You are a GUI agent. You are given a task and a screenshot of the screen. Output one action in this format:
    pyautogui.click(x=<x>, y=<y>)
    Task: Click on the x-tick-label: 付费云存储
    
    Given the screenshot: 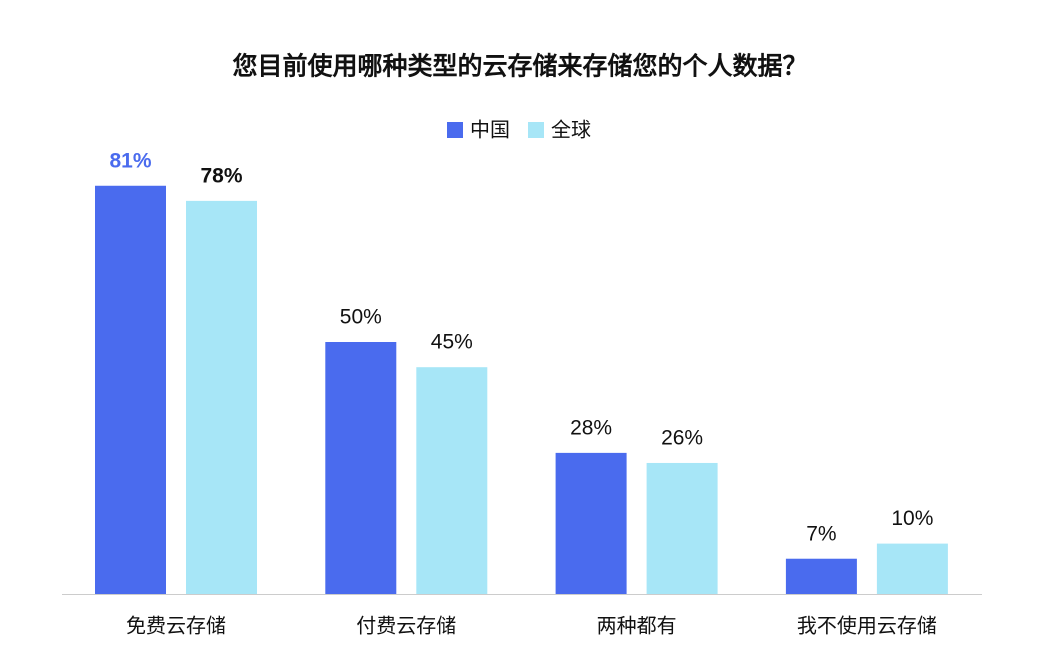 What is the action you would take?
    pyautogui.click(x=406, y=625)
    